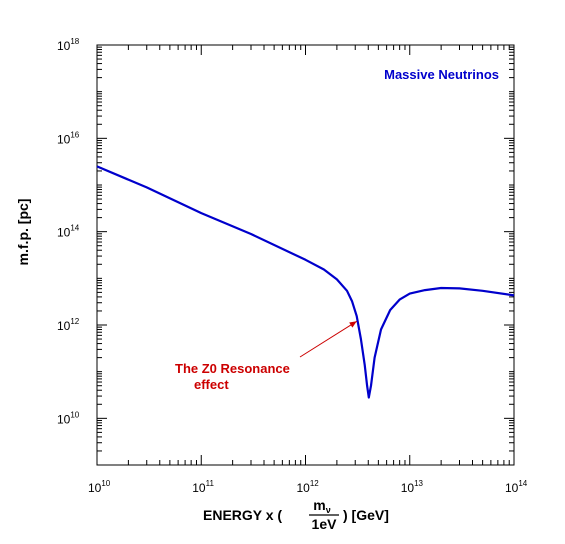  I want to click on annotation-arrow, so click(328, 339).